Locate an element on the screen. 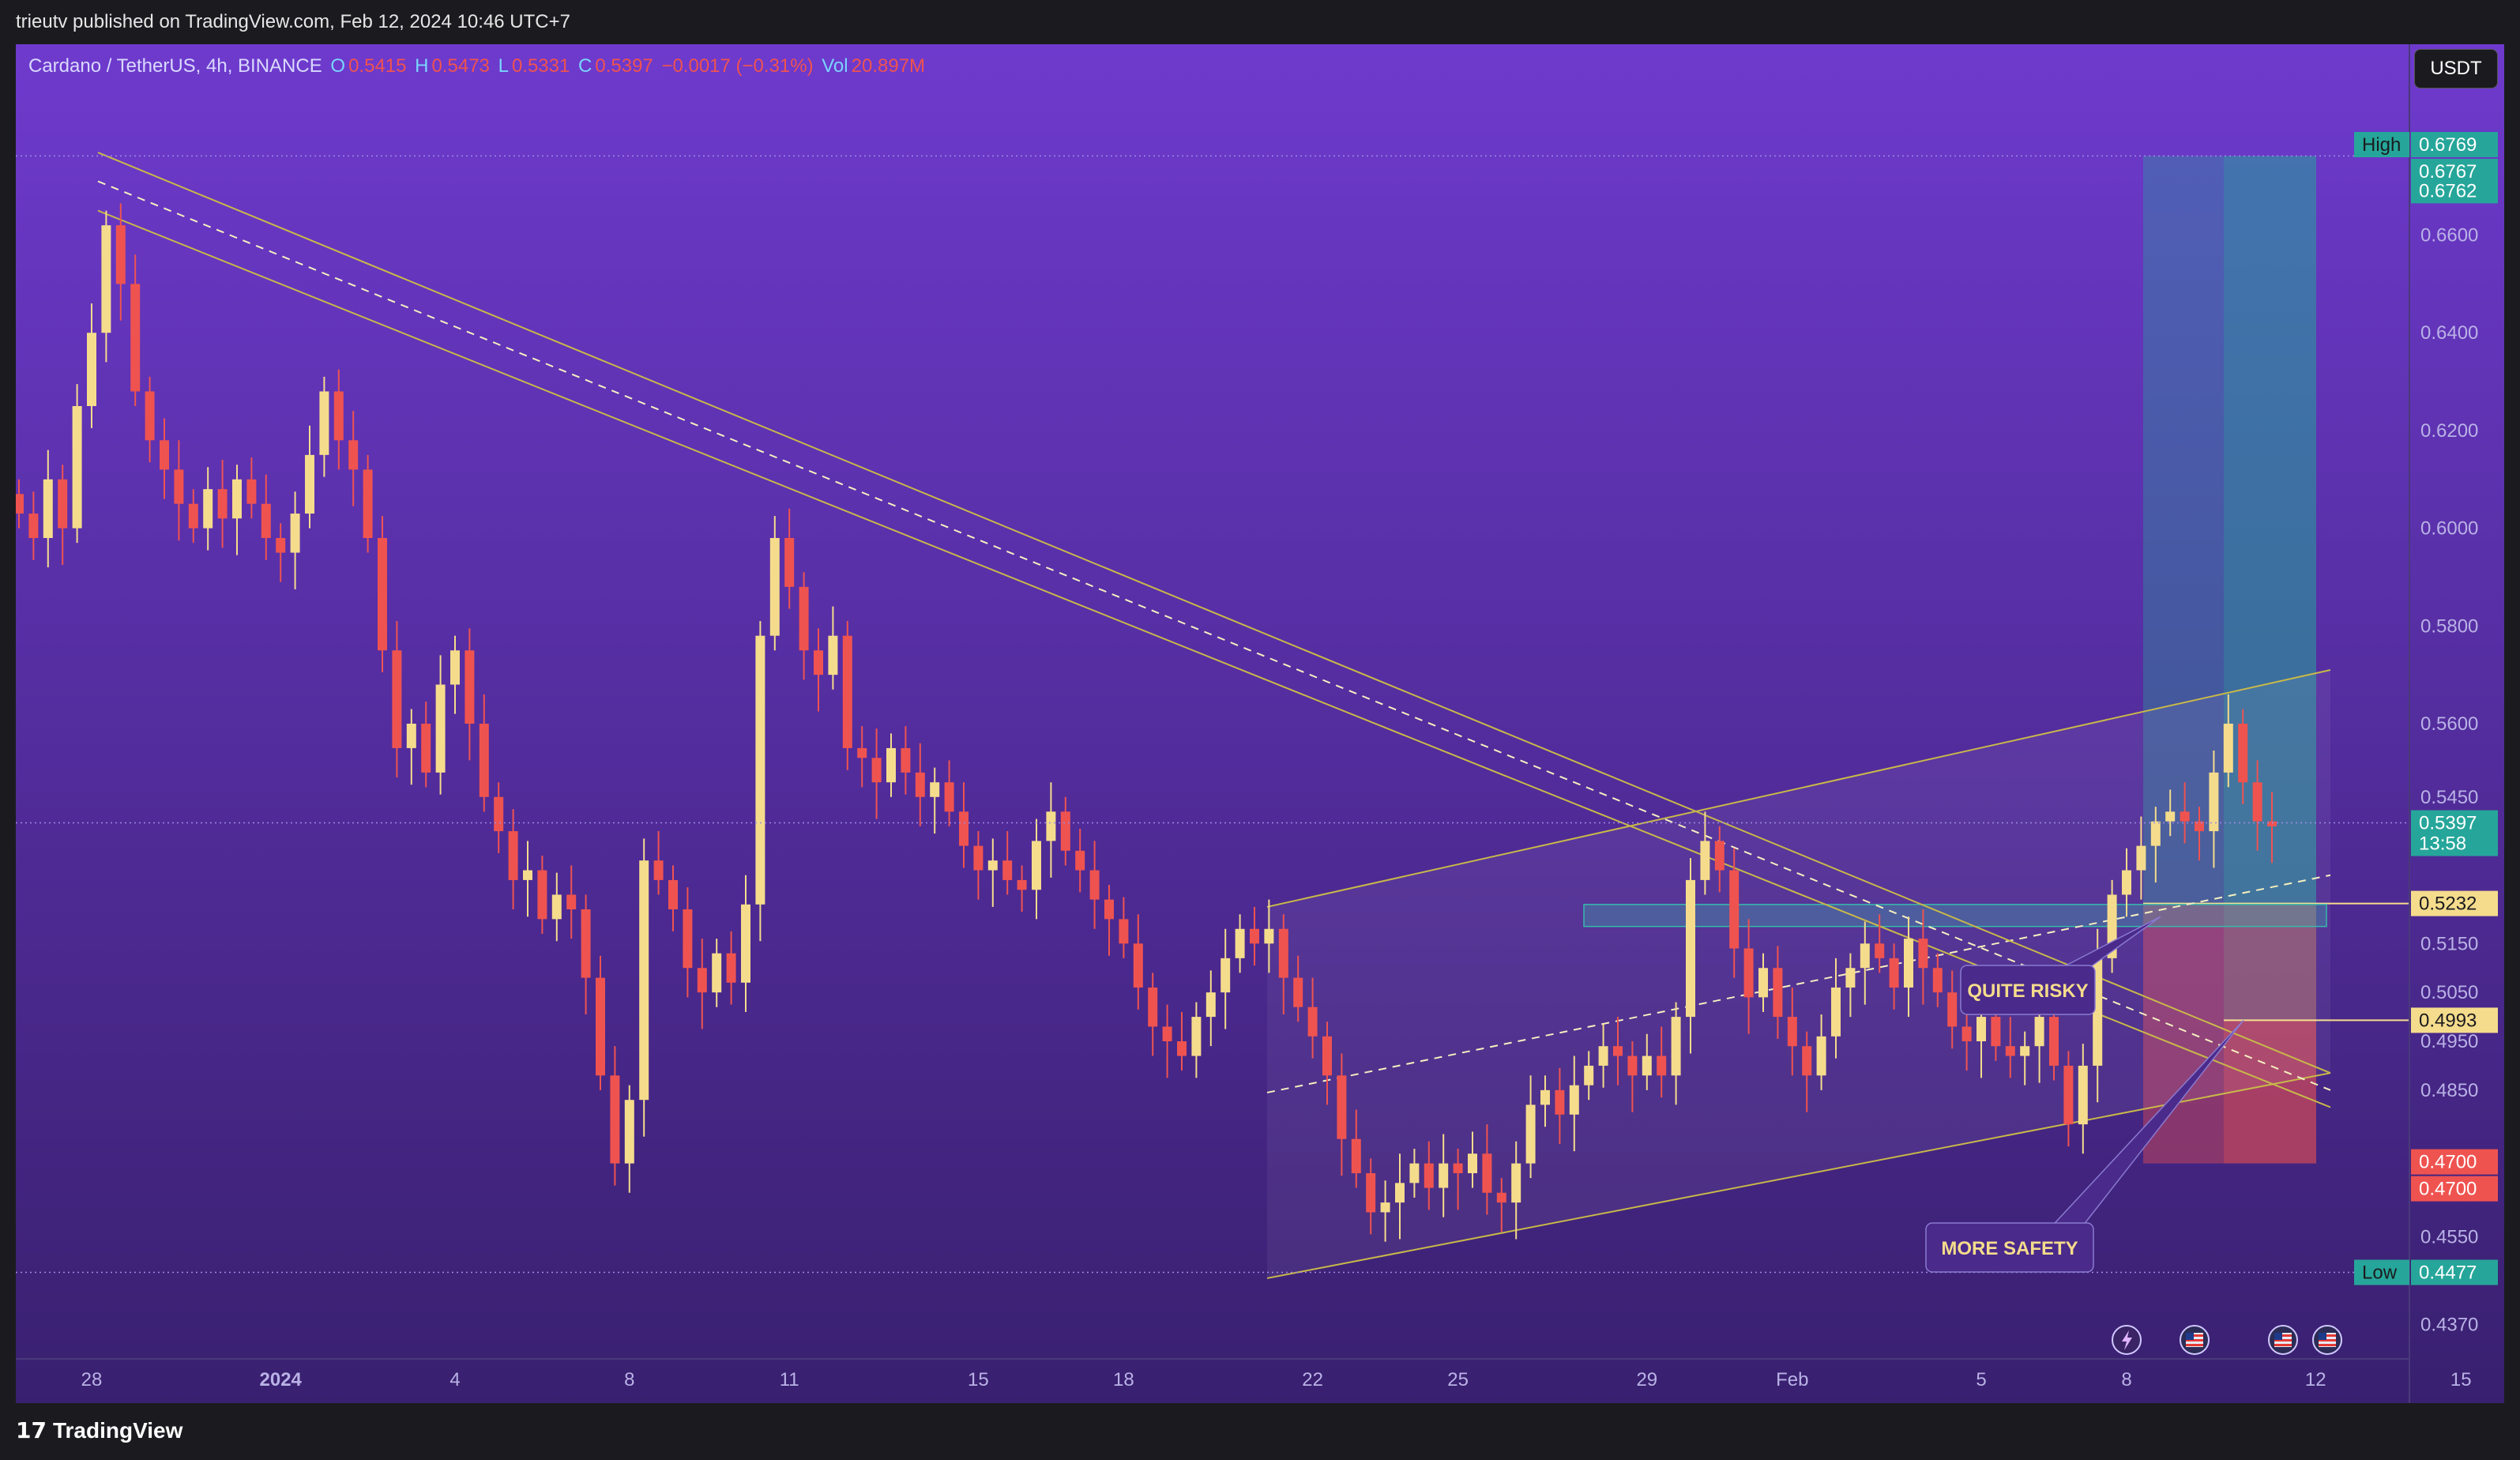  price-label-value: 0.4477 is located at coordinates (2448, 1273).